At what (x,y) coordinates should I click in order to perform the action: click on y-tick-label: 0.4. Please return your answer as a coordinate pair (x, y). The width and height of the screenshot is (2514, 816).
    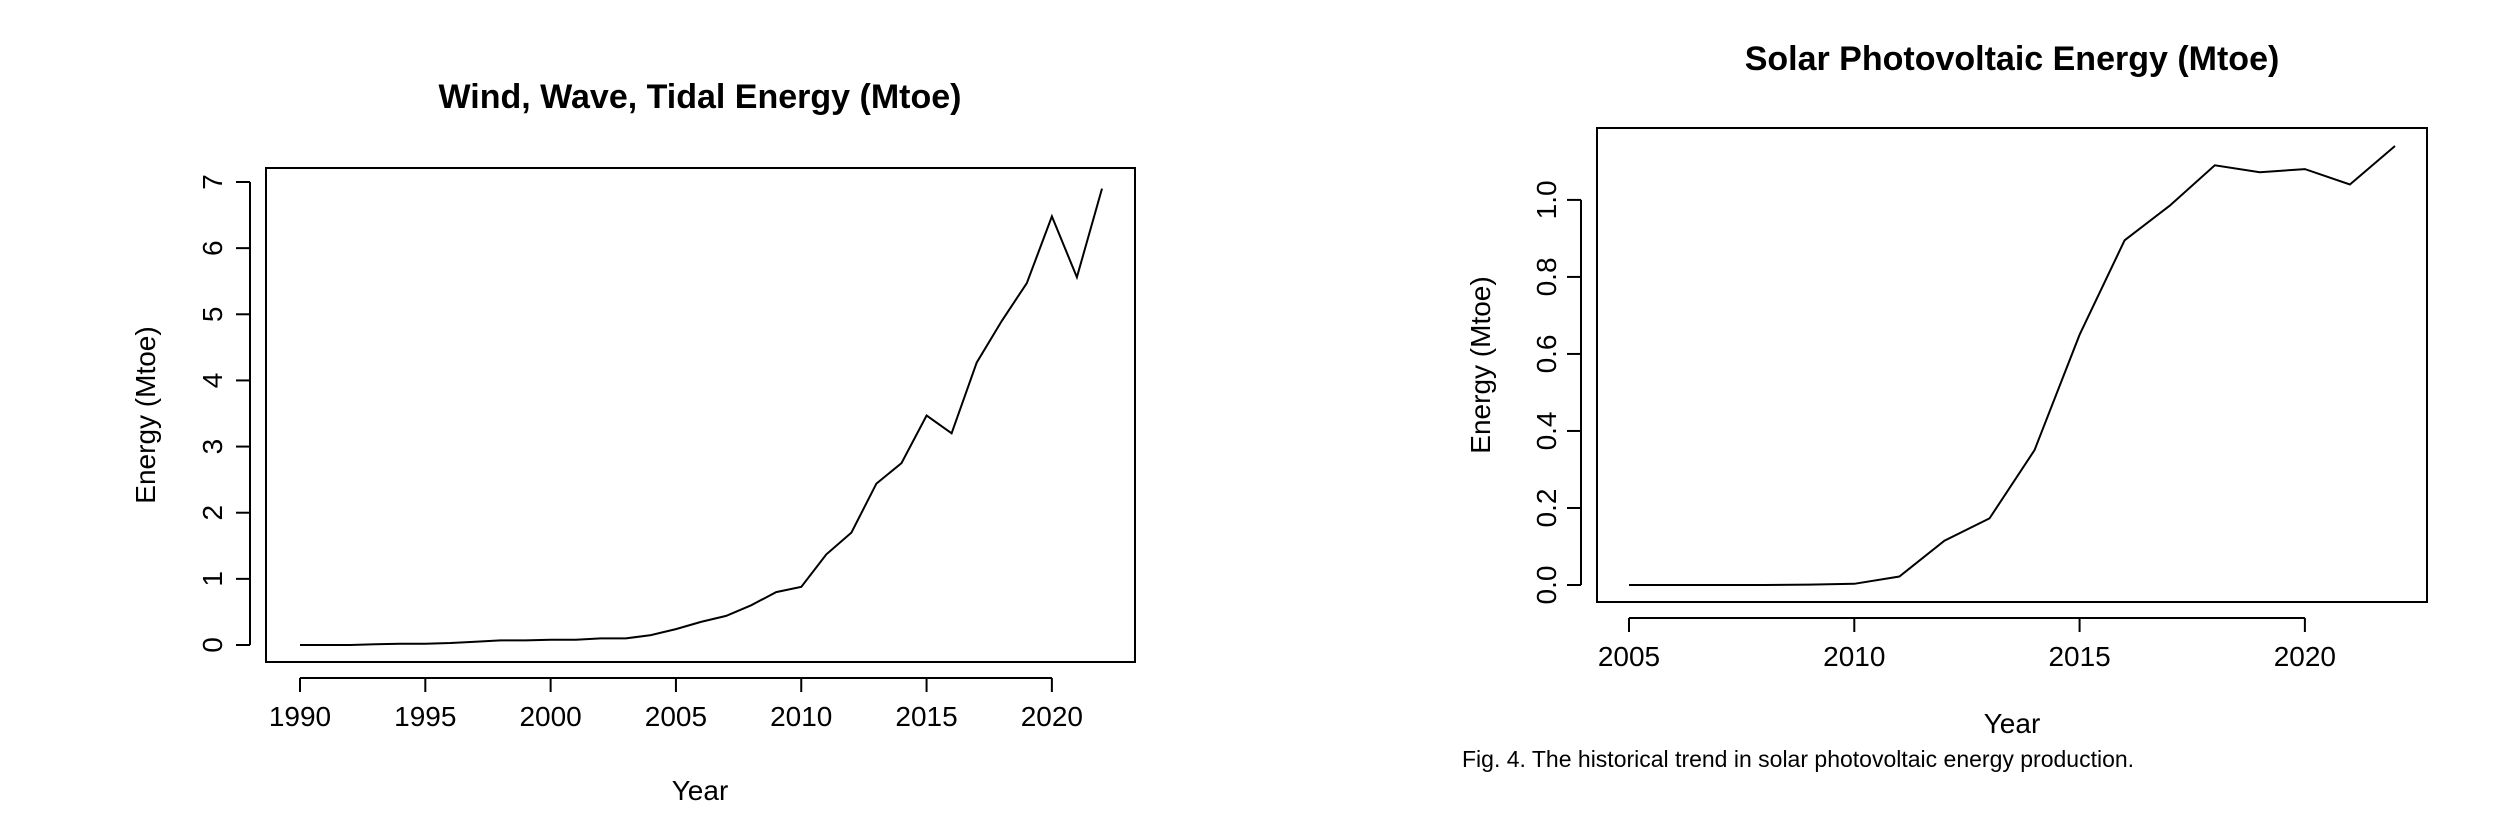
    Looking at the image, I should click on (1546, 430).